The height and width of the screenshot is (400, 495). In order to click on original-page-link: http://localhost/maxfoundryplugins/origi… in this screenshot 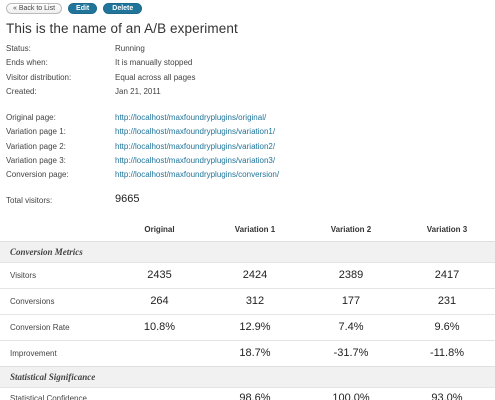, I will do `click(191, 117)`.